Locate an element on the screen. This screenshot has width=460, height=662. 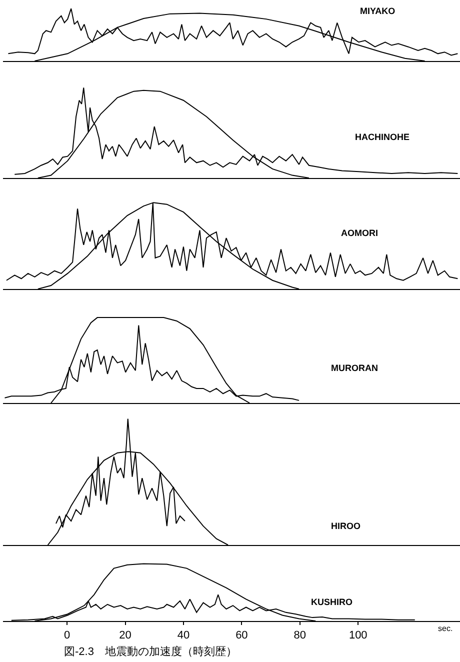
text: MURORAN is located at coordinates (354, 368).